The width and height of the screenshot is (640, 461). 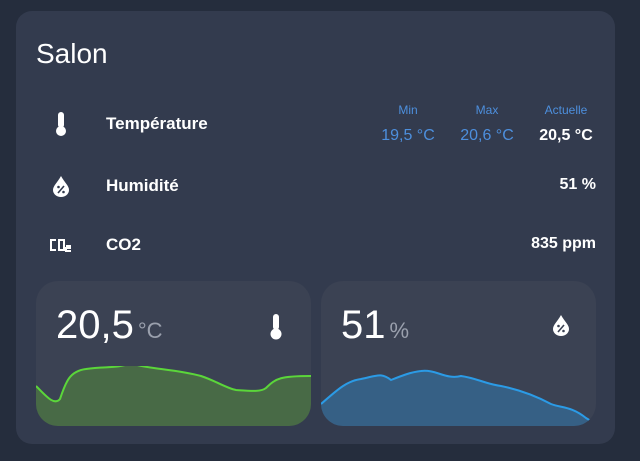 What do you see at coordinates (563, 243) in the screenshot?
I see `row-value: 835 ppm` at bounding box center [563, 243].